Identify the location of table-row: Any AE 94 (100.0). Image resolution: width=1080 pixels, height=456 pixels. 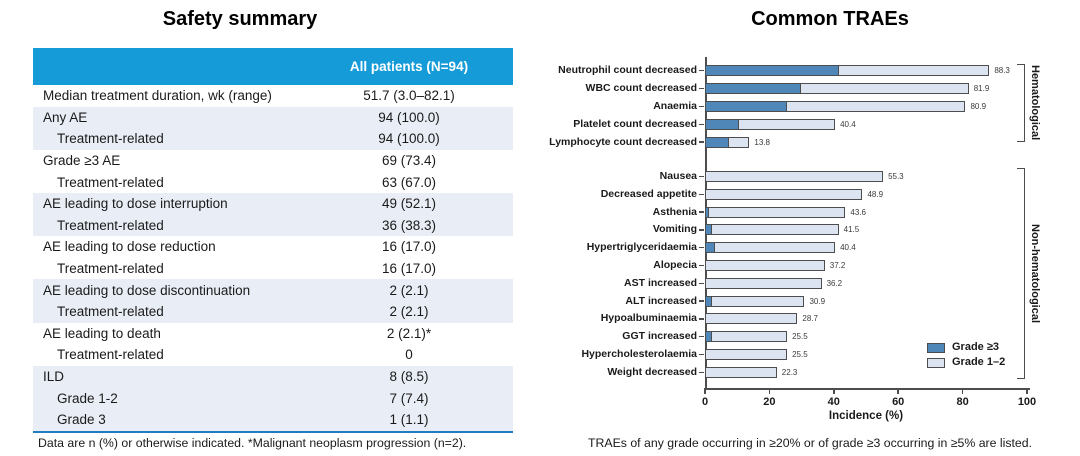
(273, 117).